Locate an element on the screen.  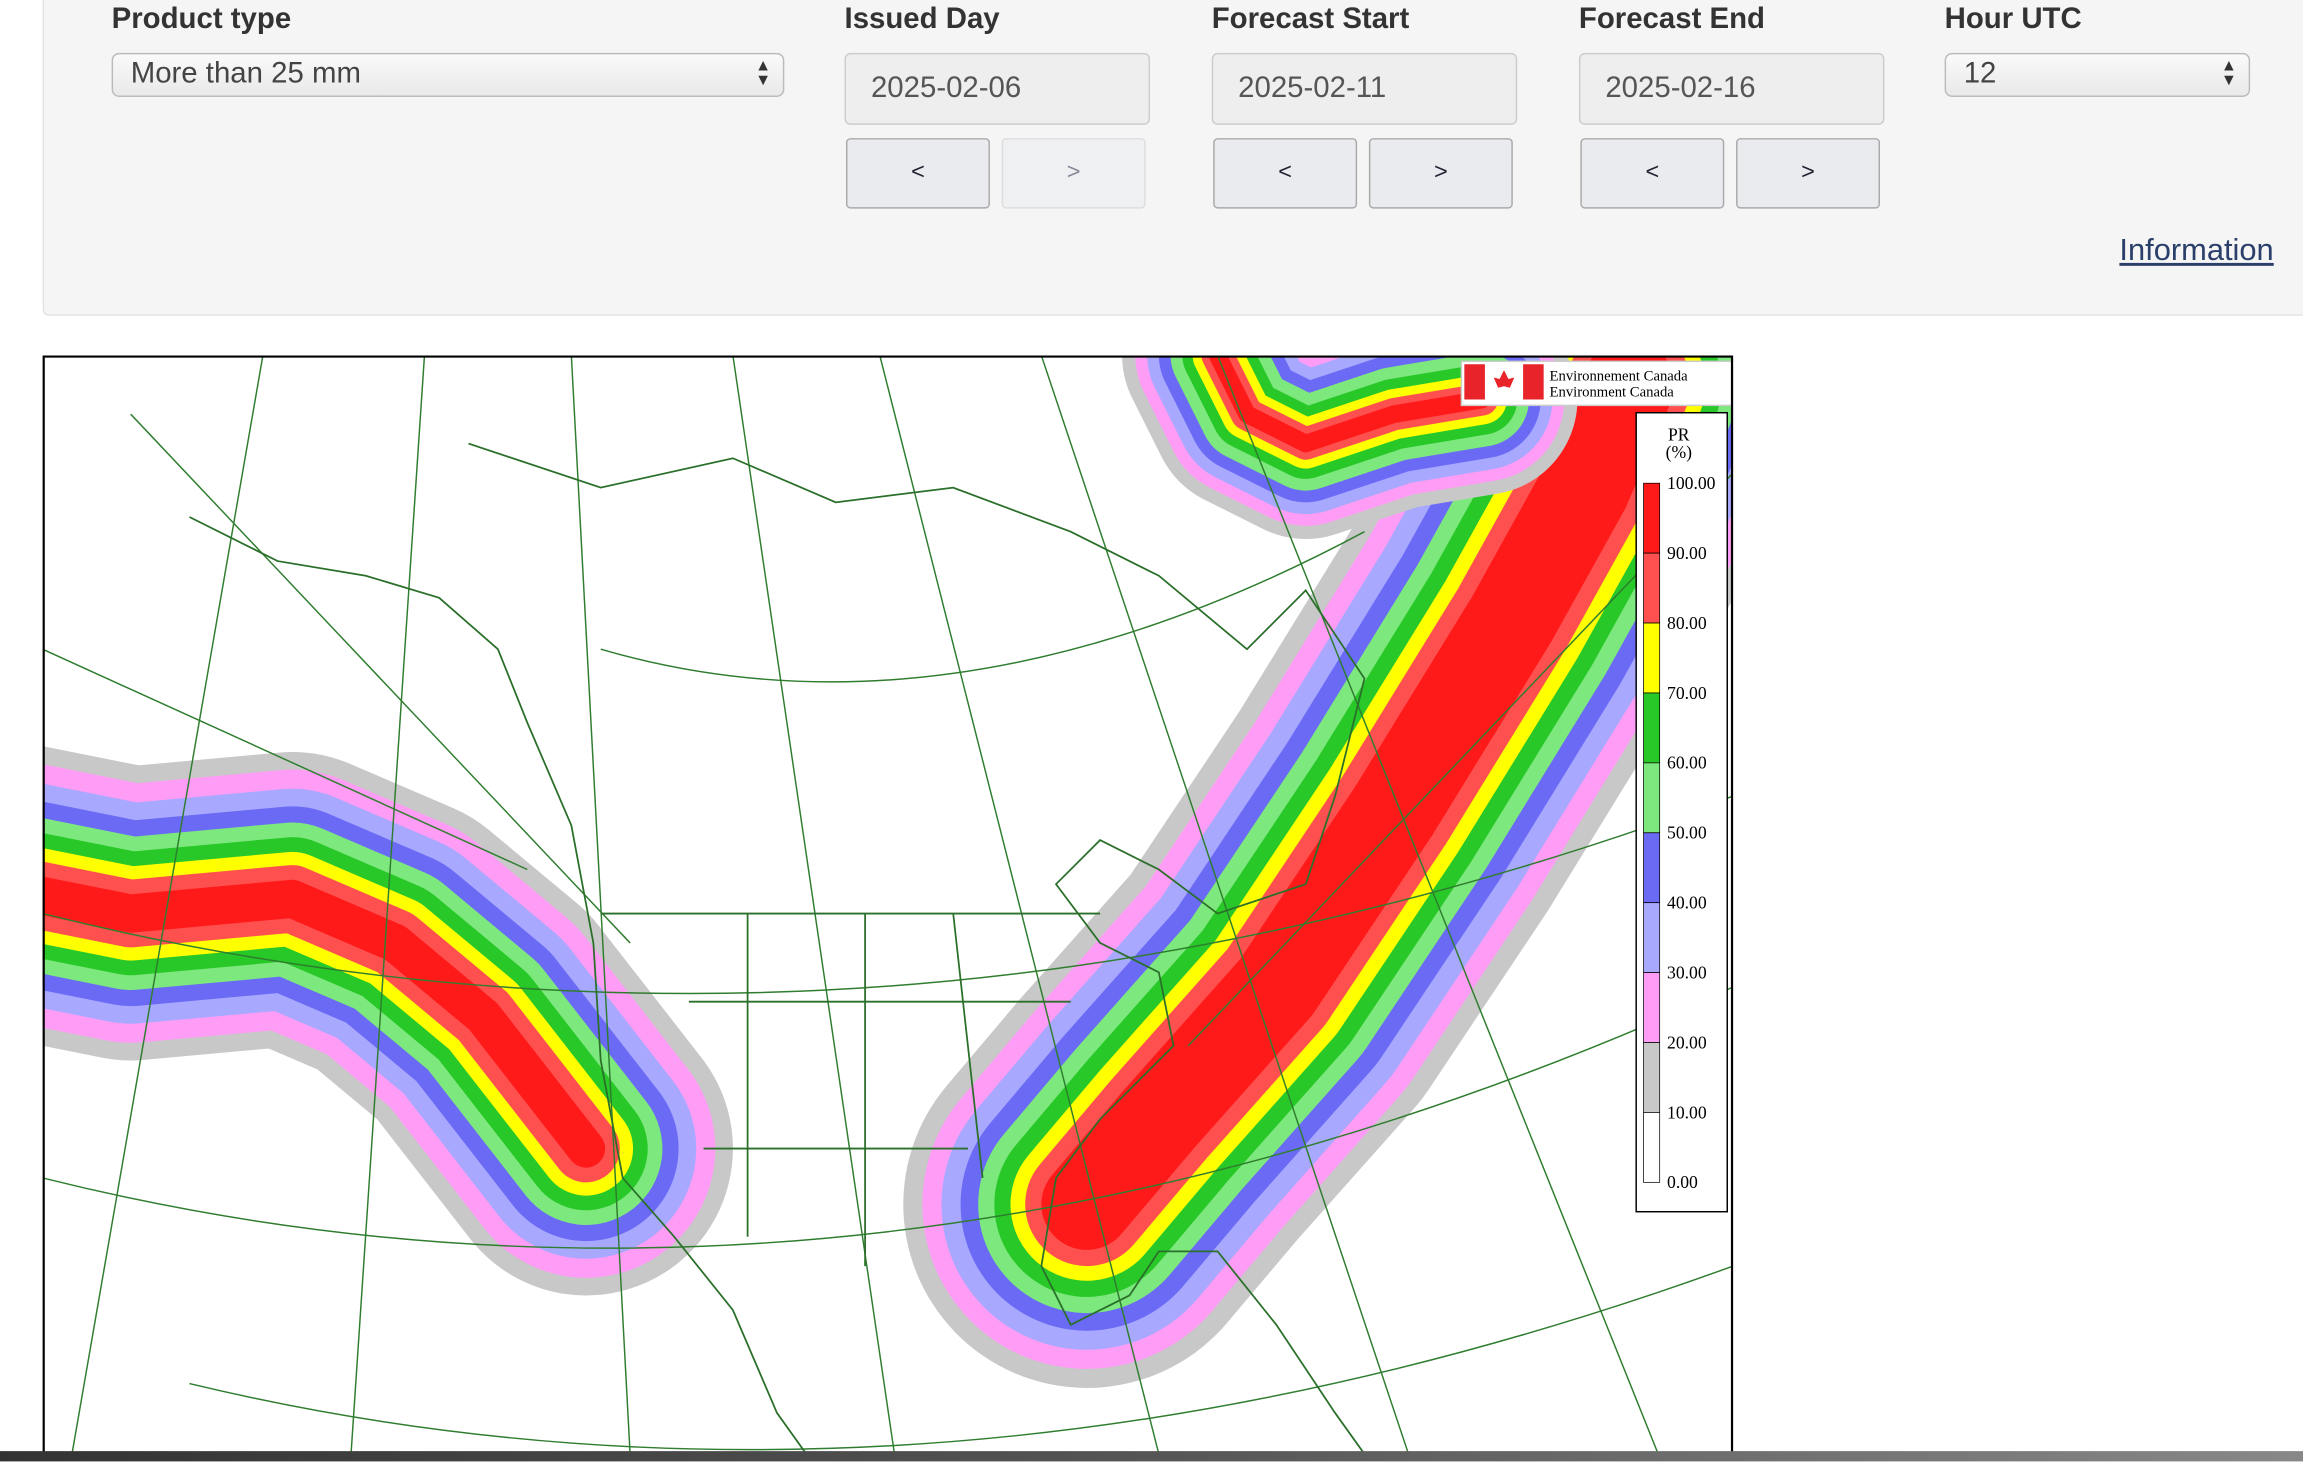
legend-tick-label: 90.00 is located at coordinates (1687, 553).